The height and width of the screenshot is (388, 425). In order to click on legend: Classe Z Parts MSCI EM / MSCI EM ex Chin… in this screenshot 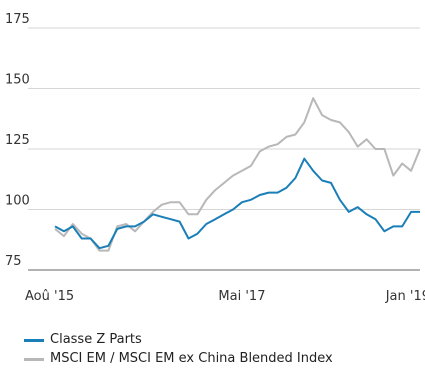, I will do `click(214, 351)`.